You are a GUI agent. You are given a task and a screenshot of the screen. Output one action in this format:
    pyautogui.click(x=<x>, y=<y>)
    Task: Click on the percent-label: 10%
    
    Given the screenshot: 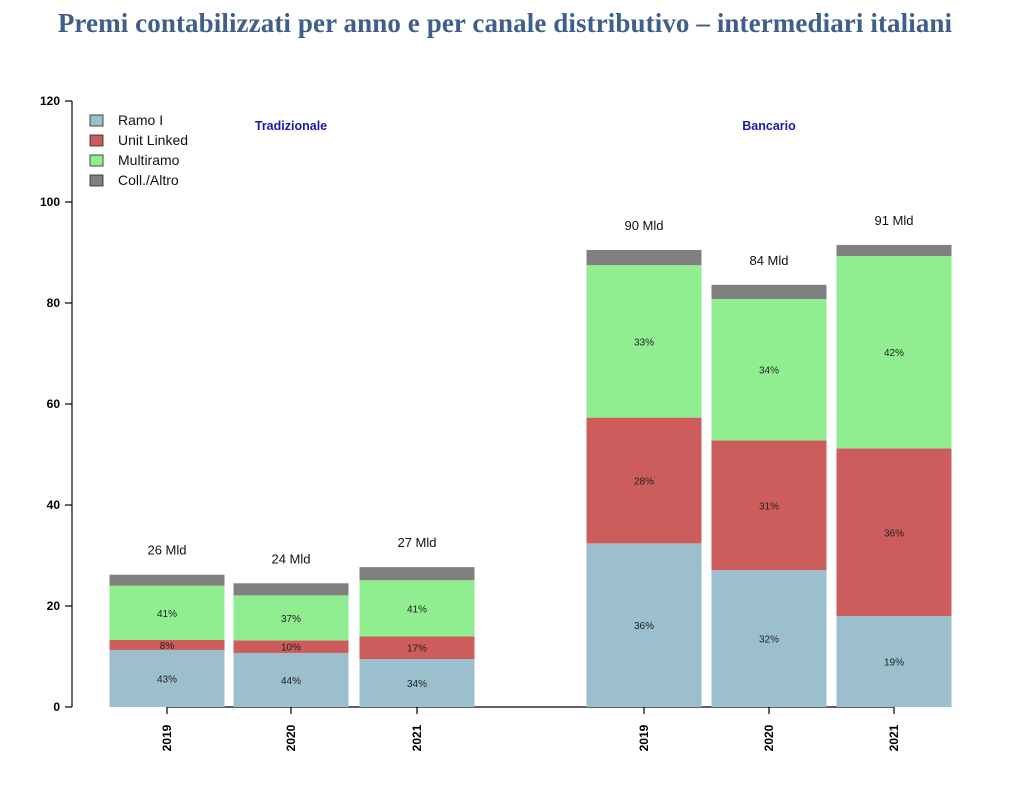 What is the action you would take?
    pyautogui.click(x=291, y=648)
    